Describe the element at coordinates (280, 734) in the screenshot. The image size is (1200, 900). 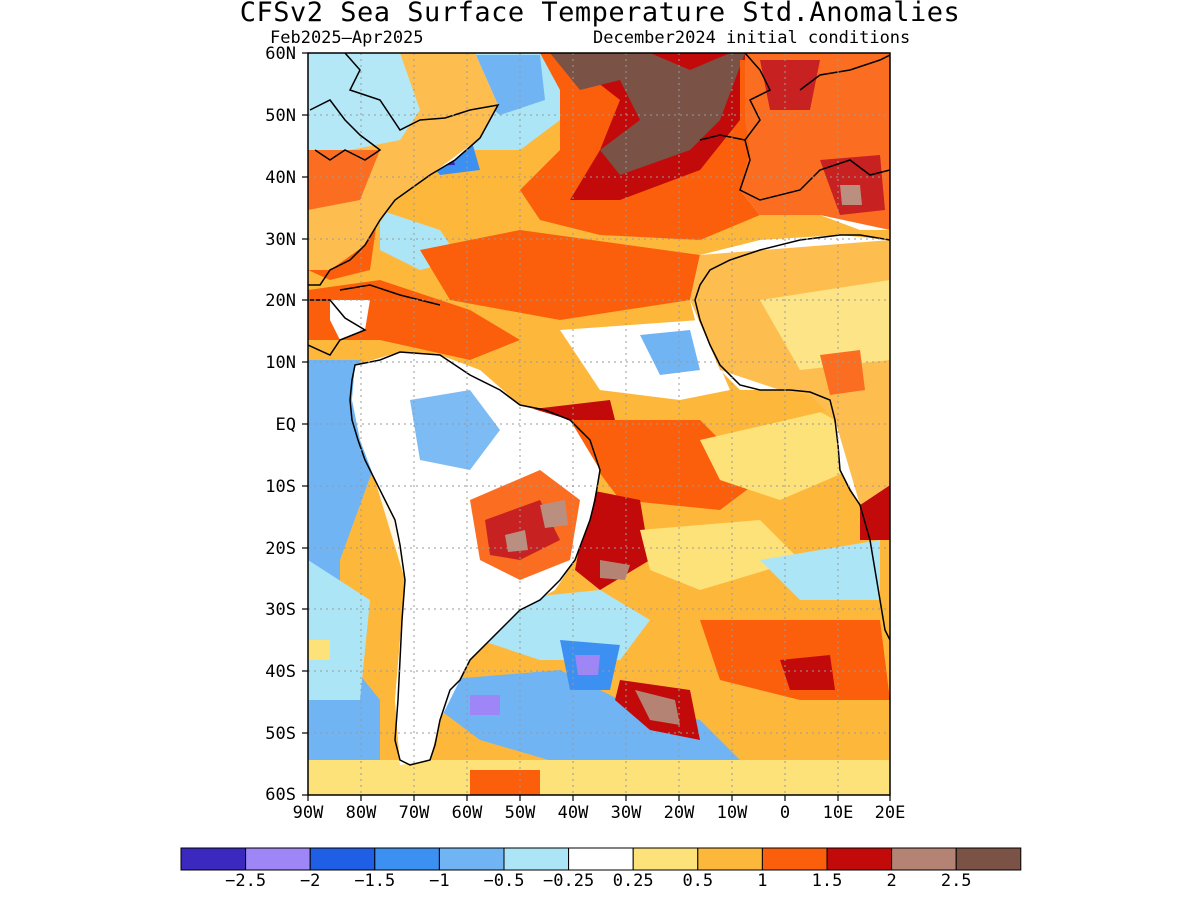
I see `lat-label: 50S` at that location.